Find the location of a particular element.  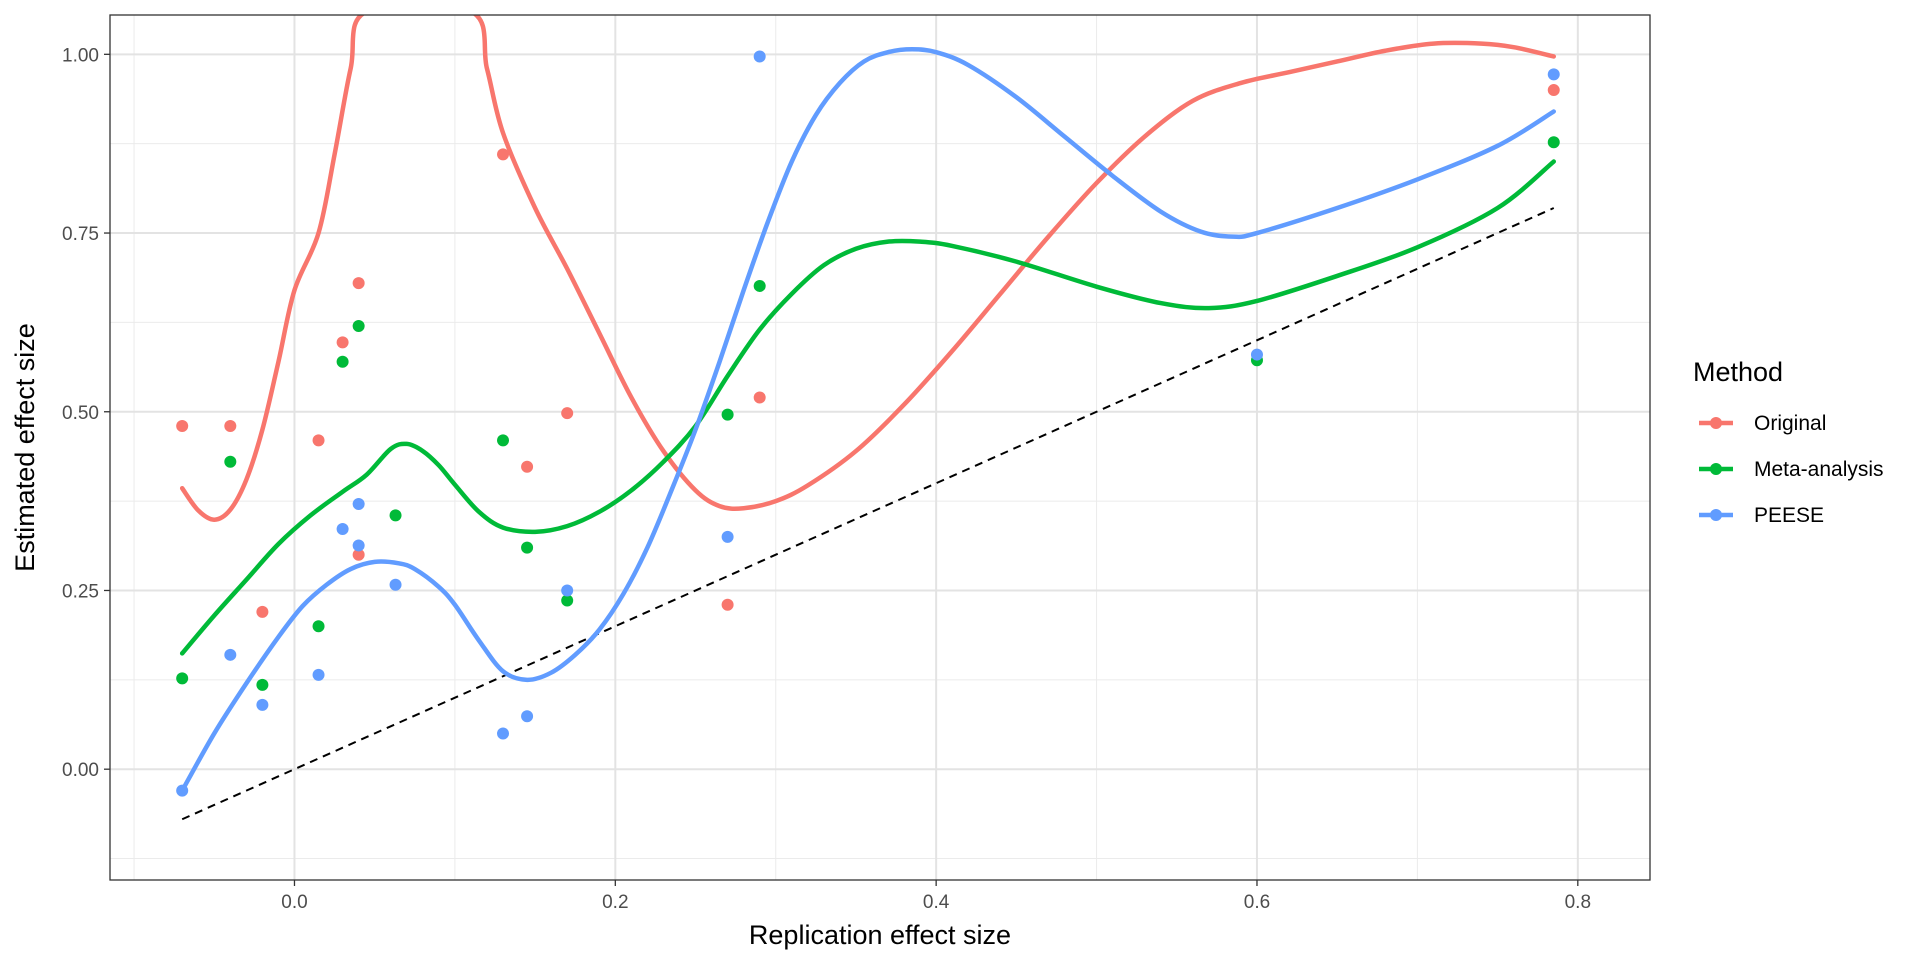

y-axis-ticks: 0.00 0.25 0.50 0.75 1.00 is located at coordinates (86, 413).